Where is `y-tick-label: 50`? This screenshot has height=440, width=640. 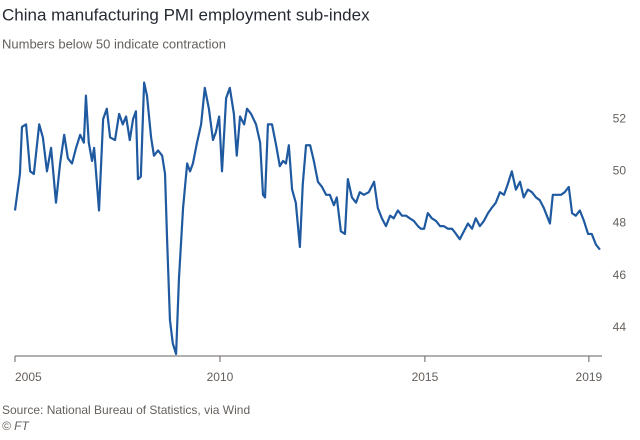
y-tick-label: 50 is located at coordinates (620, 171).